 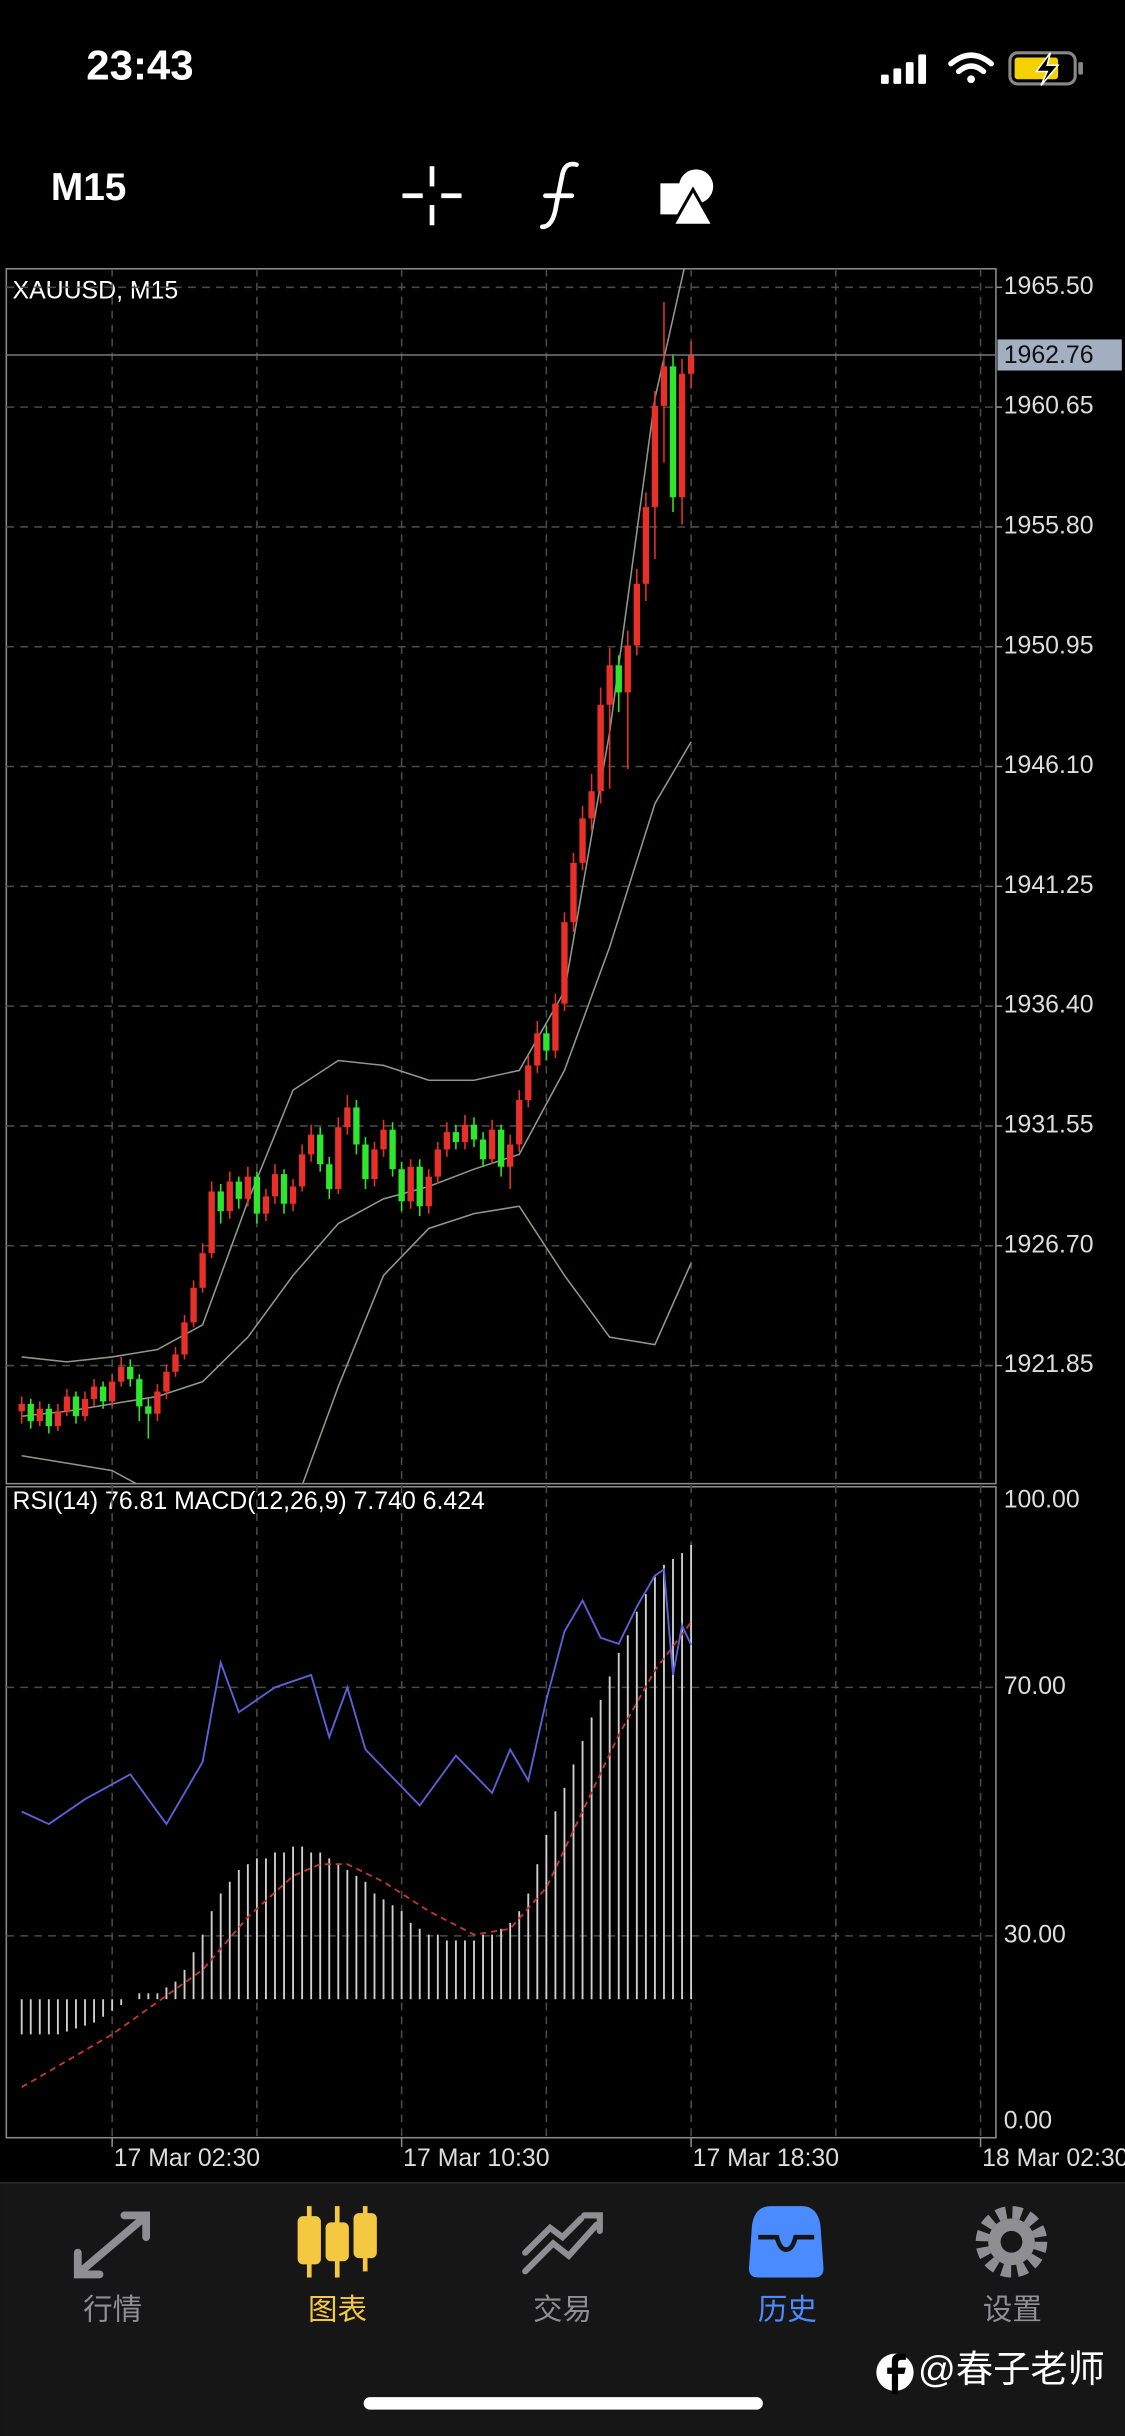 What do you see at coordinates (112, 2245) in the screenshot?
I see `quotes-icon` at bounding box center [112, 2245].